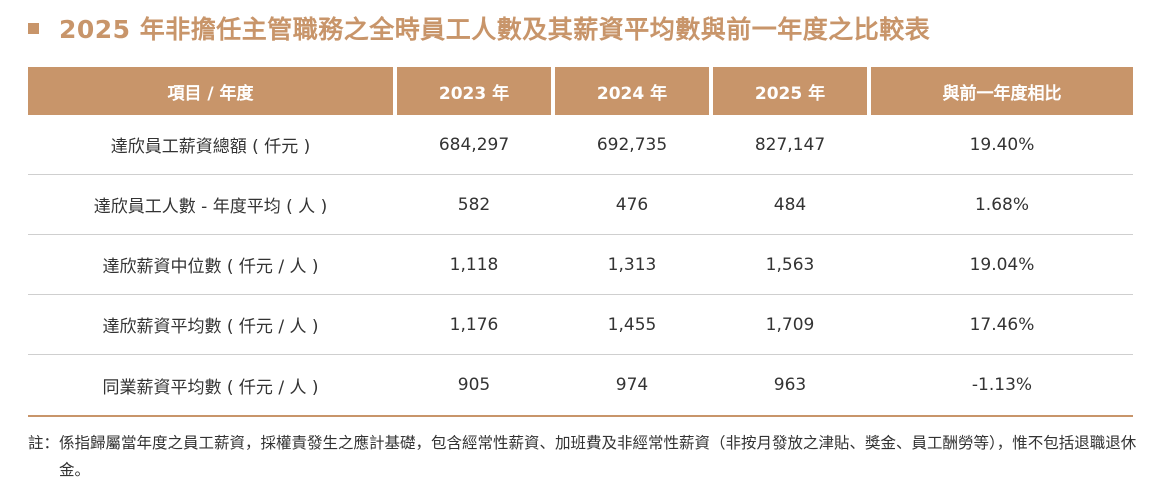 Image resolution: width=1160 pixels, height=491 pixels. I want to click on cell-2025: 1,709, so click(790, 324).